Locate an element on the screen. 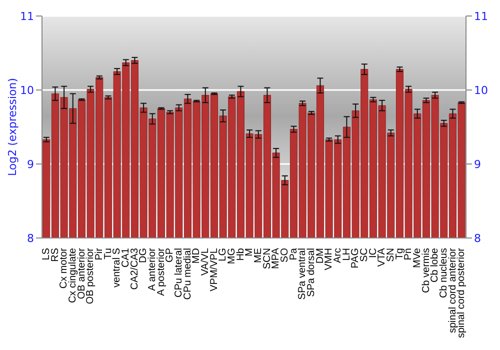 The width and height of the screenshot is (500, 350). x-tick-label: SCN is located at coordinates (267, 259).